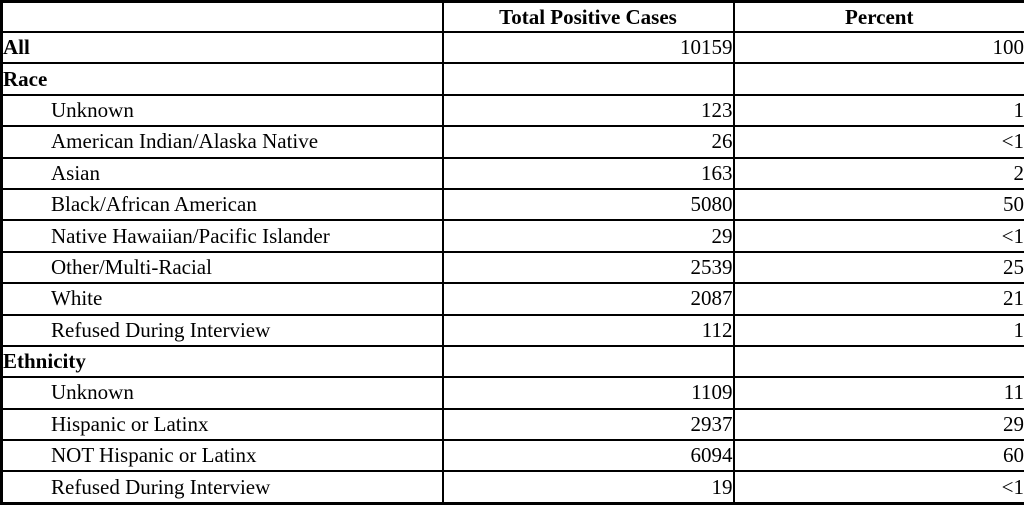 Image resolution: width=1024 pixels, height=505 pixels. What do you see at coordinates (588, 456) in the screenshot?
I see `total-cases-value: 6094` at bounding box center [588, 456].